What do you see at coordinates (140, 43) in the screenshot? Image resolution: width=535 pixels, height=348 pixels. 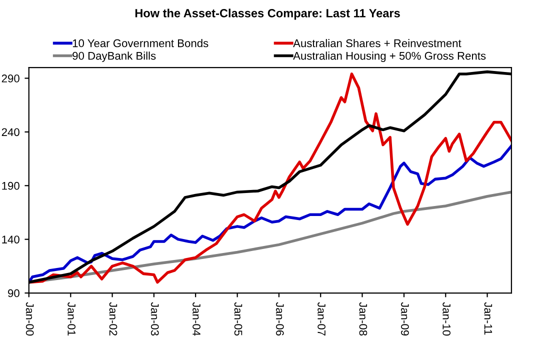 I see `legend-label: 10 Year Government Bonds` at bounding box center [140, 43].